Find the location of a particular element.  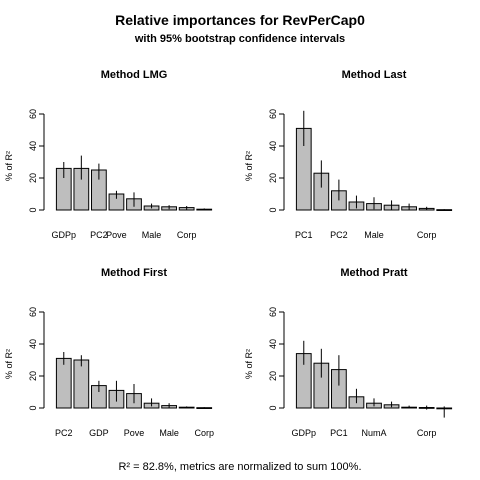

panel-title: Method LMG is located at coordinates (134, 75).